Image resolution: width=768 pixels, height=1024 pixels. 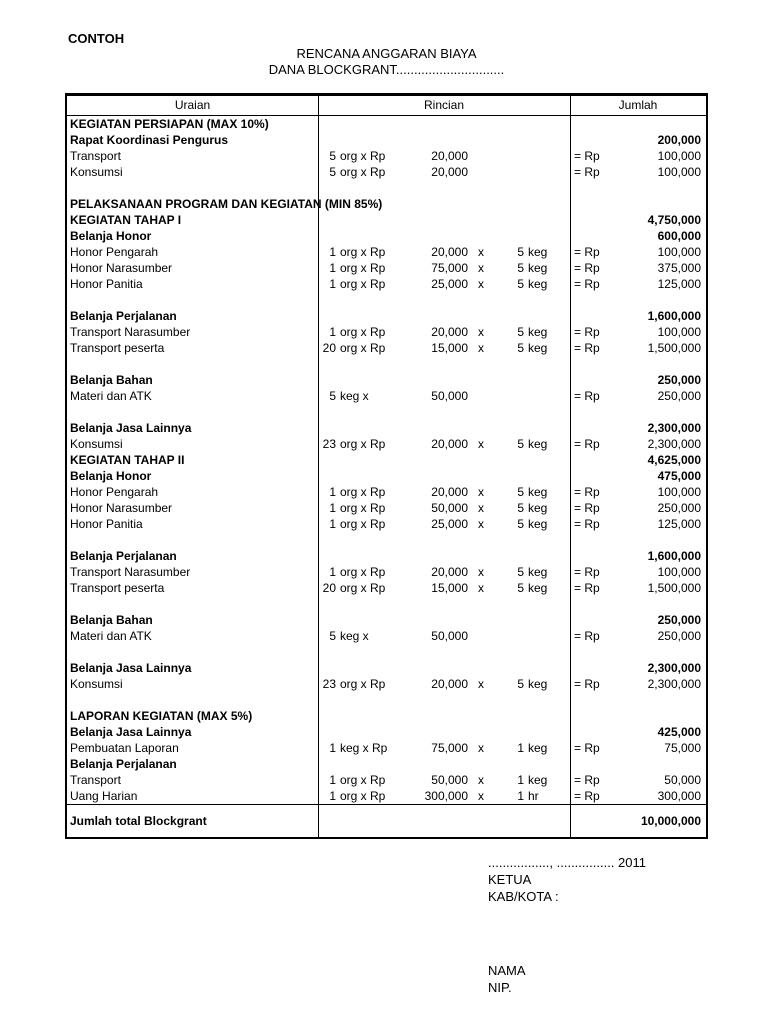 What do you see at coordinates (509, 396) in the screenshot?
I see `multiplier-qty` at bounding box center [509, 396].